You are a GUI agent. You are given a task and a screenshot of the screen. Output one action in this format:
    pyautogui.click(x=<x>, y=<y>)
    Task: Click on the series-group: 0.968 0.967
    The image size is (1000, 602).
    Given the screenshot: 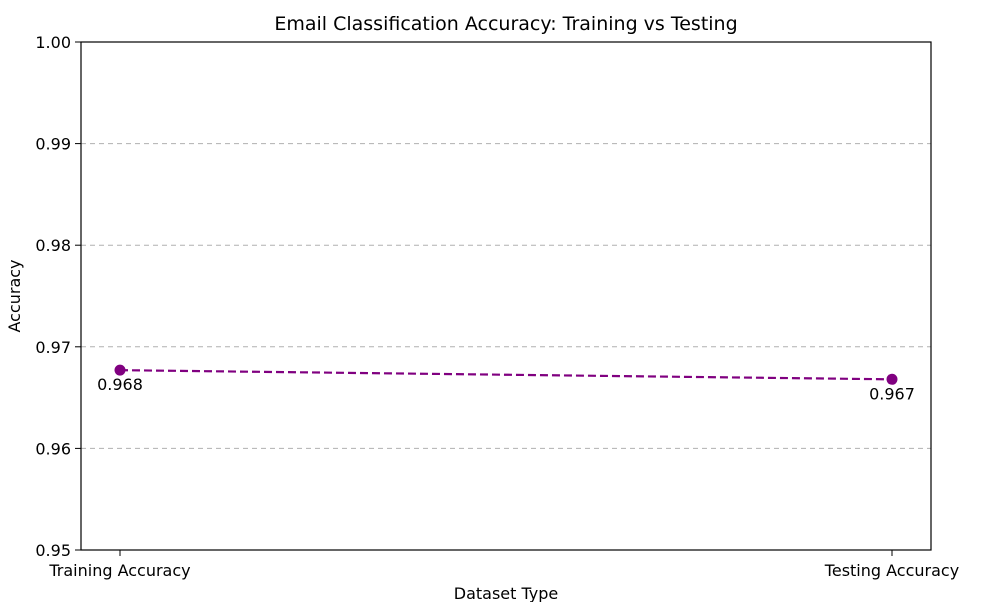 What is the action you would take?
    pyautogui.click(x=506, y=383)
    